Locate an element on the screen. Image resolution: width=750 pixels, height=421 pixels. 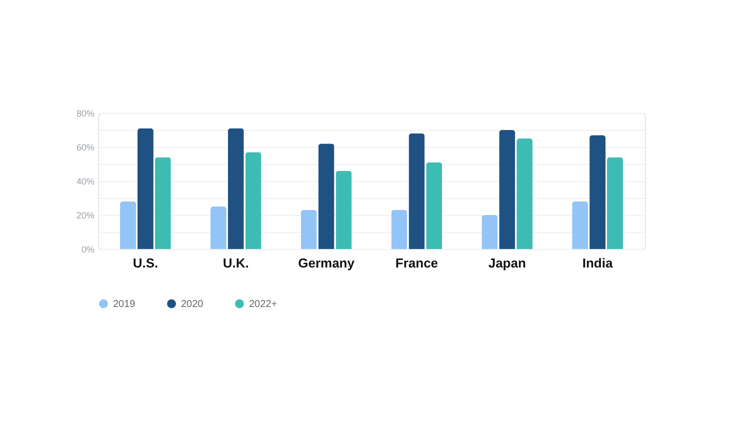
x-tick-label: Germany is located at coordinates (327, 263).